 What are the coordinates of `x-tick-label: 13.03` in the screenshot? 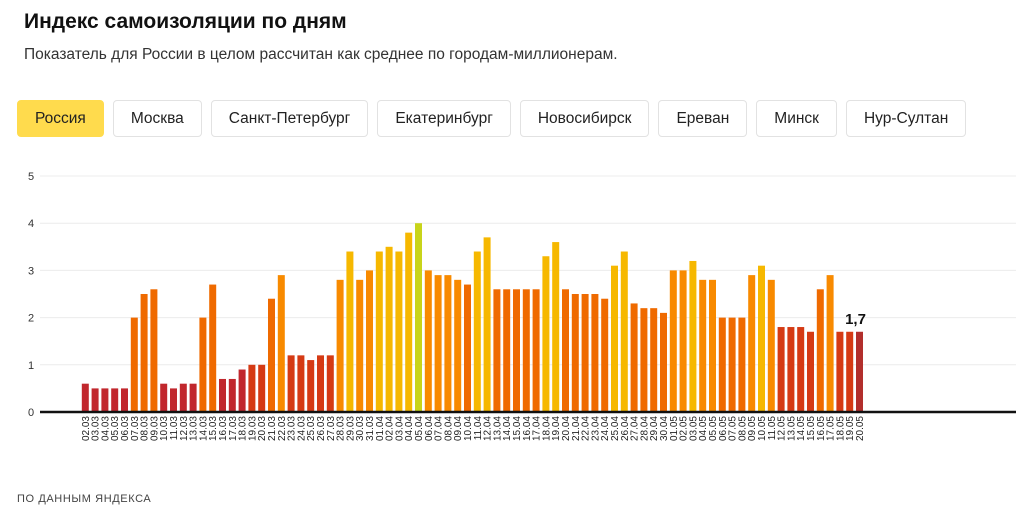 It's located at (194, 428).